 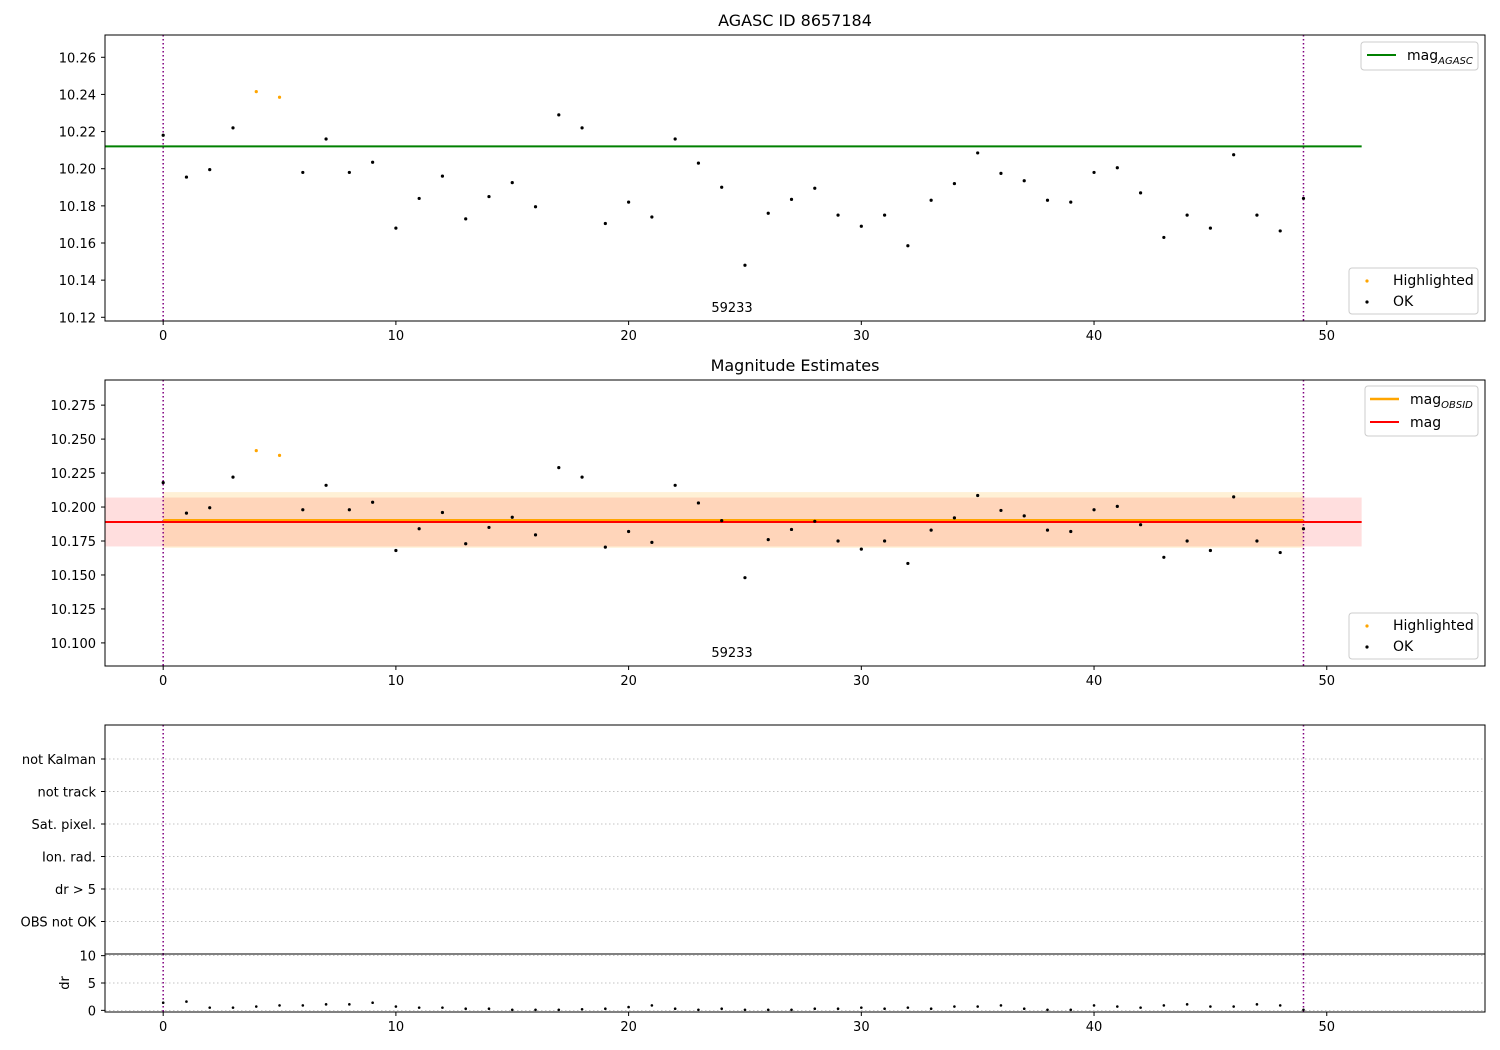 What do you see at coordinates (77, 244) in the screenshot?
I see `y-tick-label: 10.16` at bounding box center [77, 244].